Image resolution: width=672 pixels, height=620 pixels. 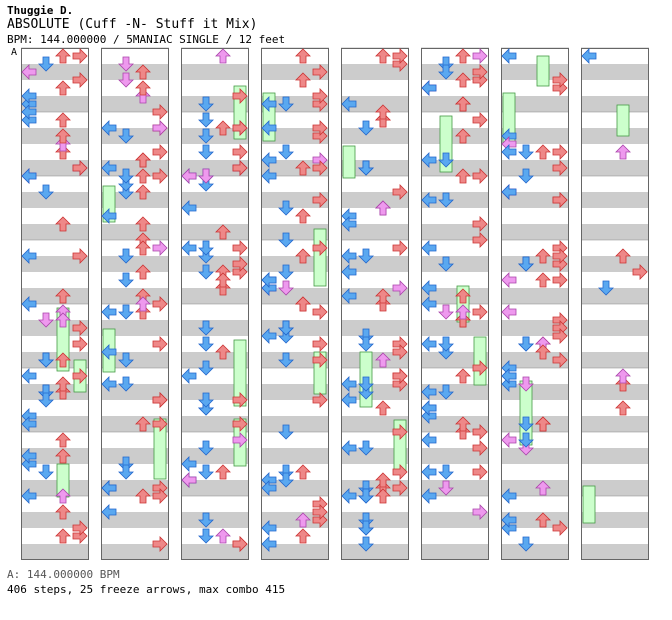 What do you see at coordinates (135, 303) in the screenshot?
I see `chart-column` at bounding box center [135, 303].